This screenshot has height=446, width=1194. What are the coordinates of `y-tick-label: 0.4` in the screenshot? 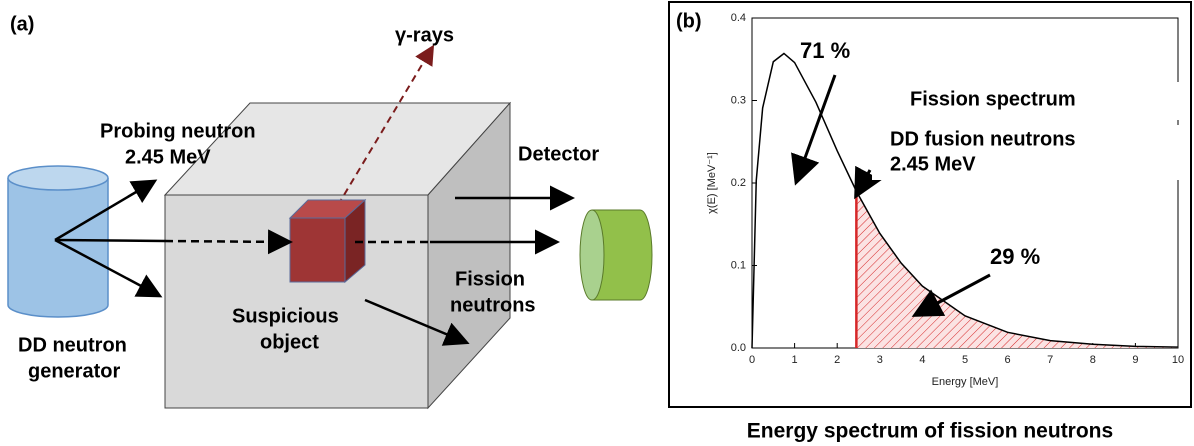 It's located at (738, 18).